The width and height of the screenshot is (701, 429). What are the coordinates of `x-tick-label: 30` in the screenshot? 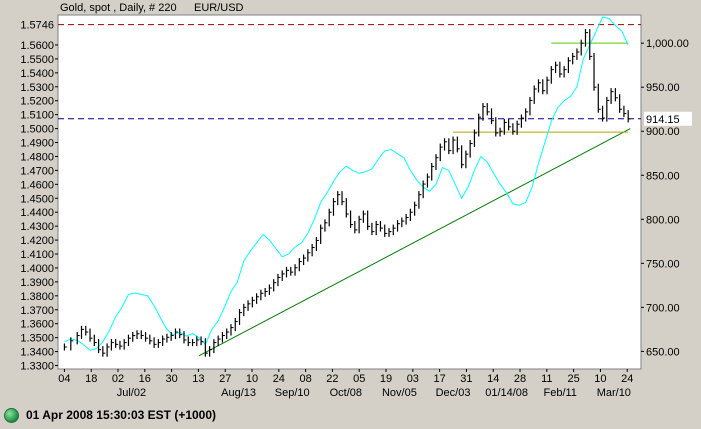 It's located at (171, 379).